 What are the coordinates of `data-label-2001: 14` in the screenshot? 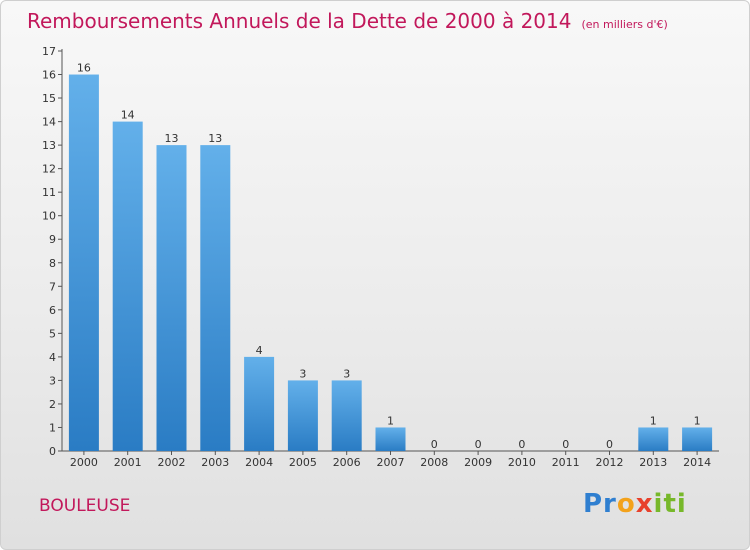 It's located at (128, 115).